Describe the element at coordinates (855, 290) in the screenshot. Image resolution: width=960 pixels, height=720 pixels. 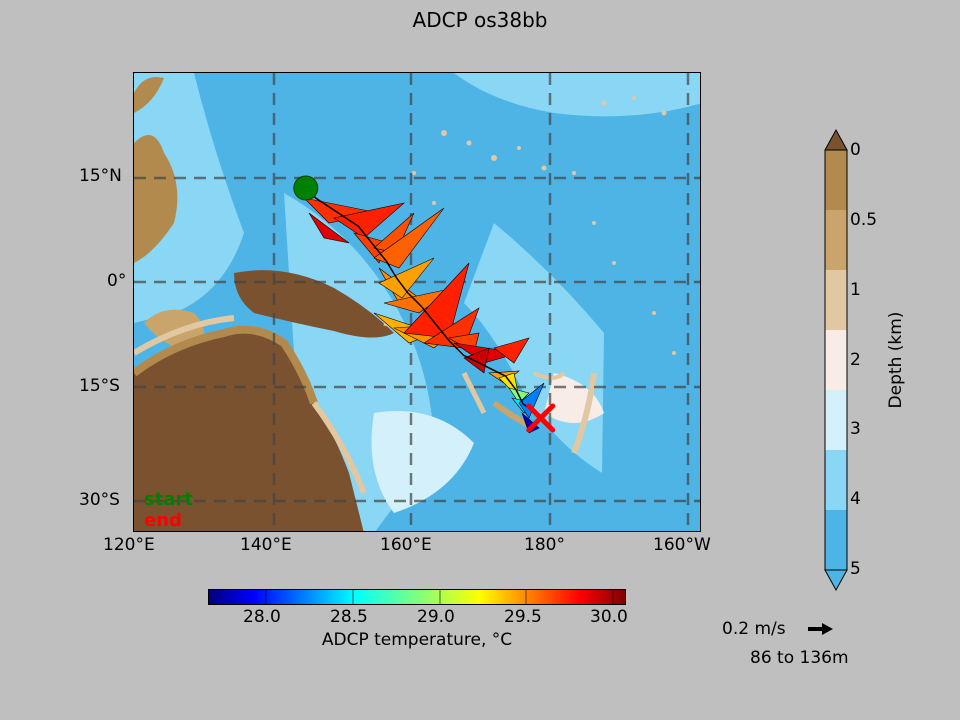
I see `depth-tick-label: 1` at that location.